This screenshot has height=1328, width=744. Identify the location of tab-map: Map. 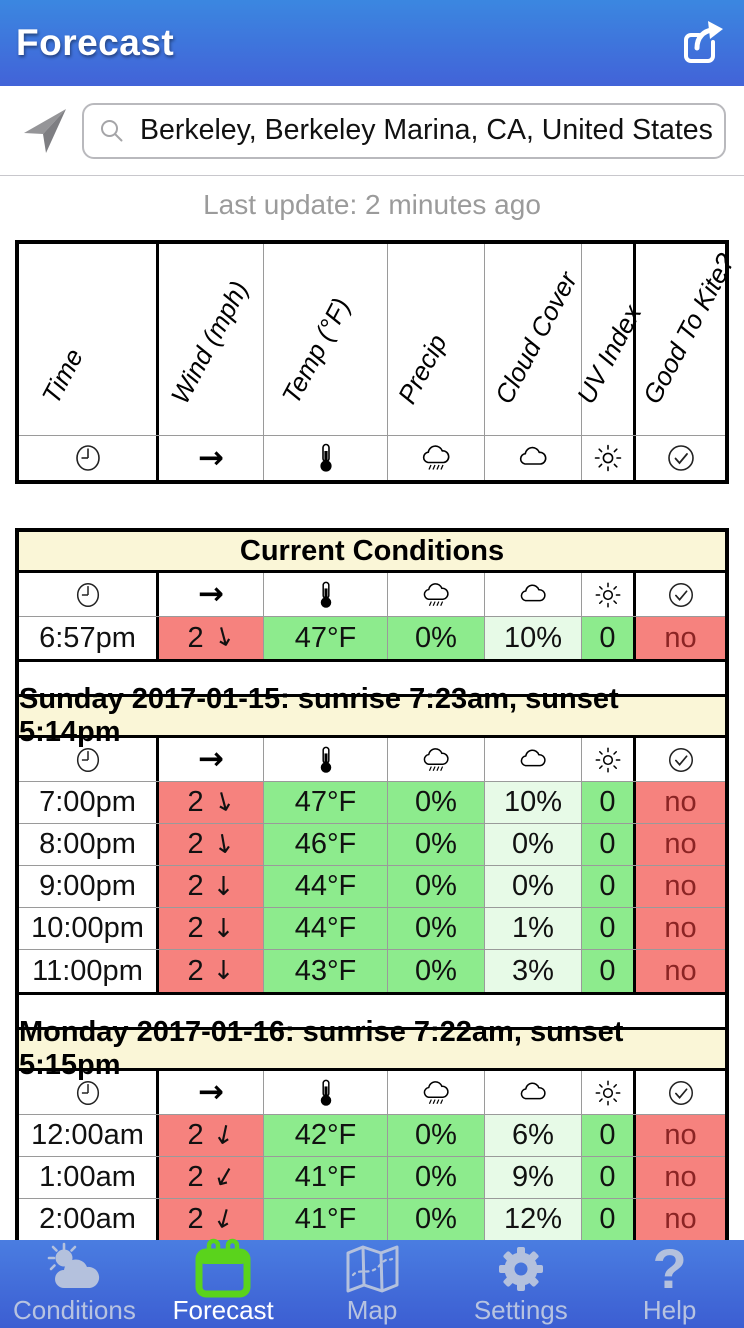
(372, 1284).